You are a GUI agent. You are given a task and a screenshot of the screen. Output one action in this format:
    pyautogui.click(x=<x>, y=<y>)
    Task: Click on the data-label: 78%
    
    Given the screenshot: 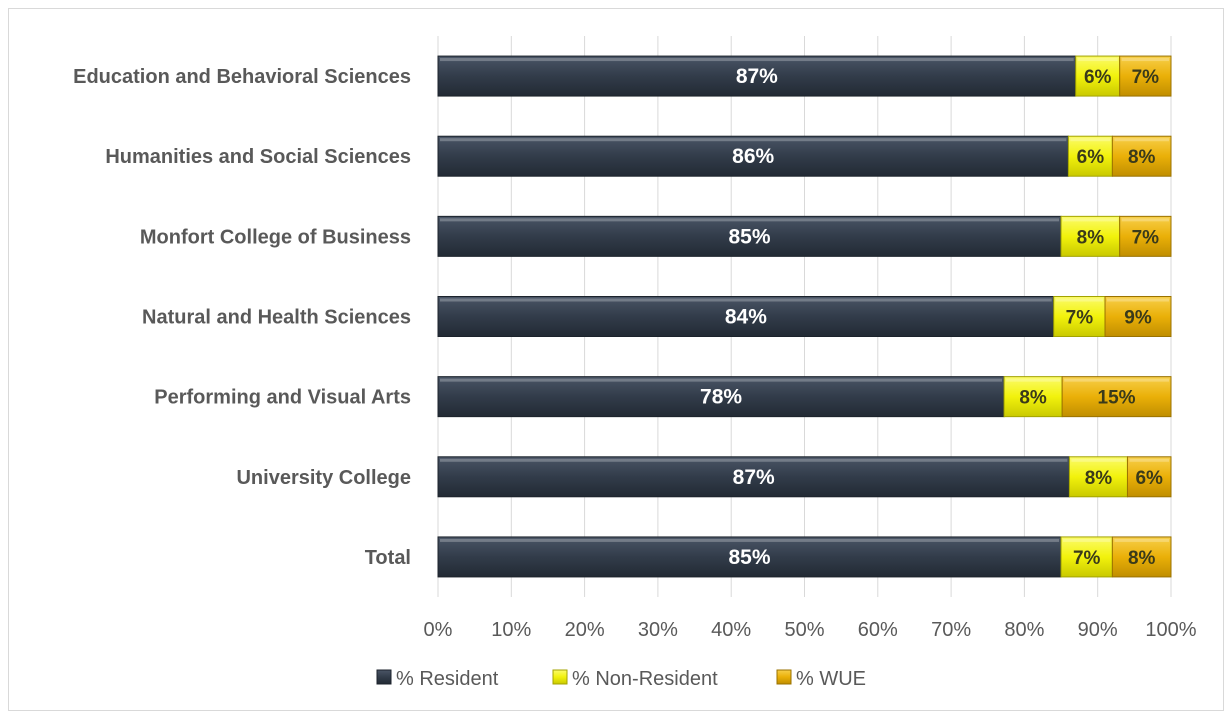 What is the action you would take?
    pyautogui.click(x=721, y=397)
    